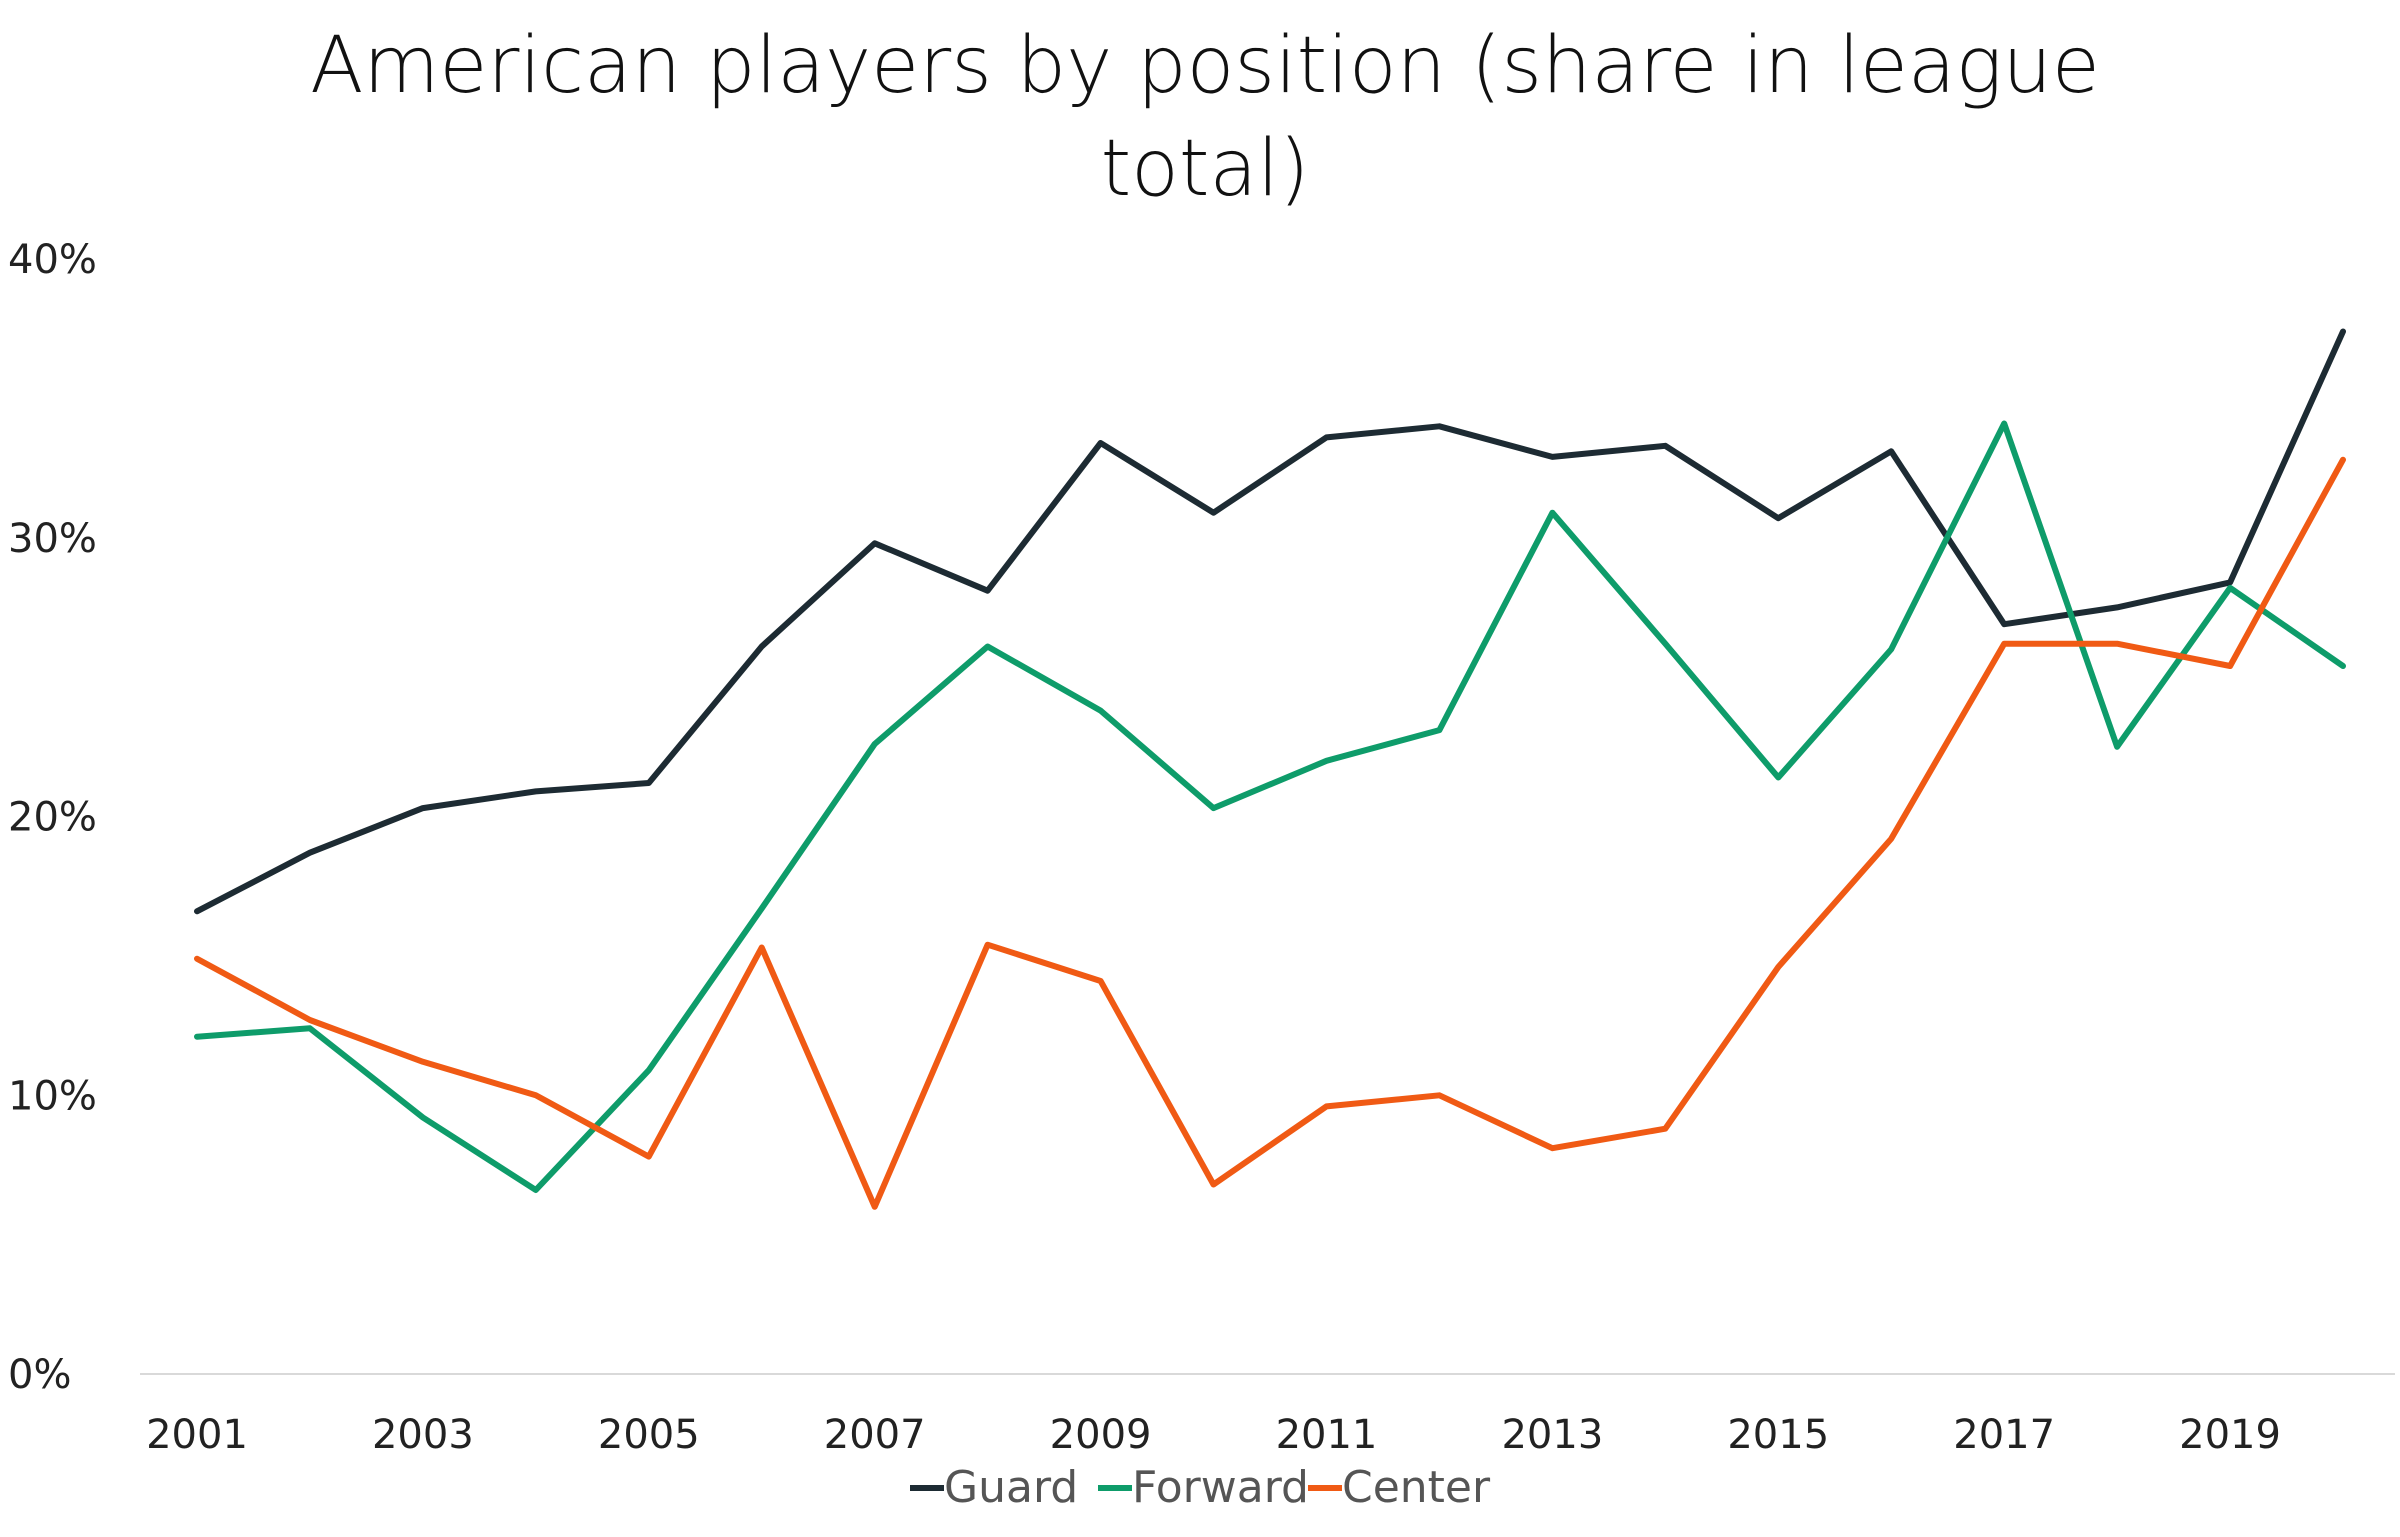 This screenshot has height=1537, width=2400. I want to click on x-tick-label: 2011, so click(1327, 1435).